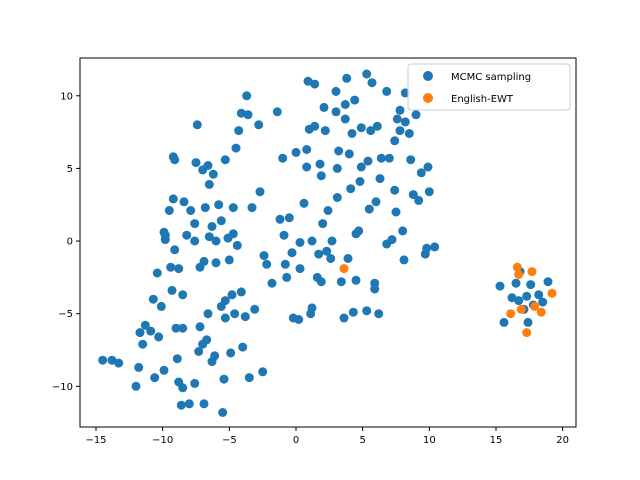 This screenshot has height=480, width=640. I want to click on legend-box, so click(489, 87).